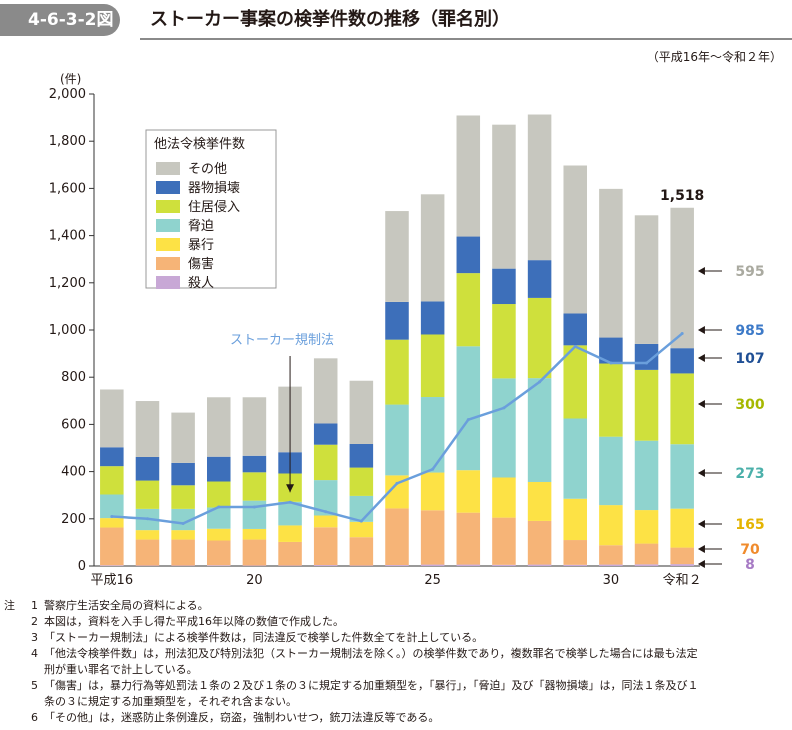  What do you see at coordinates (201, 264) in the screenshot?
I see `legend-label: 傷害` at bounding box center [201, 264].